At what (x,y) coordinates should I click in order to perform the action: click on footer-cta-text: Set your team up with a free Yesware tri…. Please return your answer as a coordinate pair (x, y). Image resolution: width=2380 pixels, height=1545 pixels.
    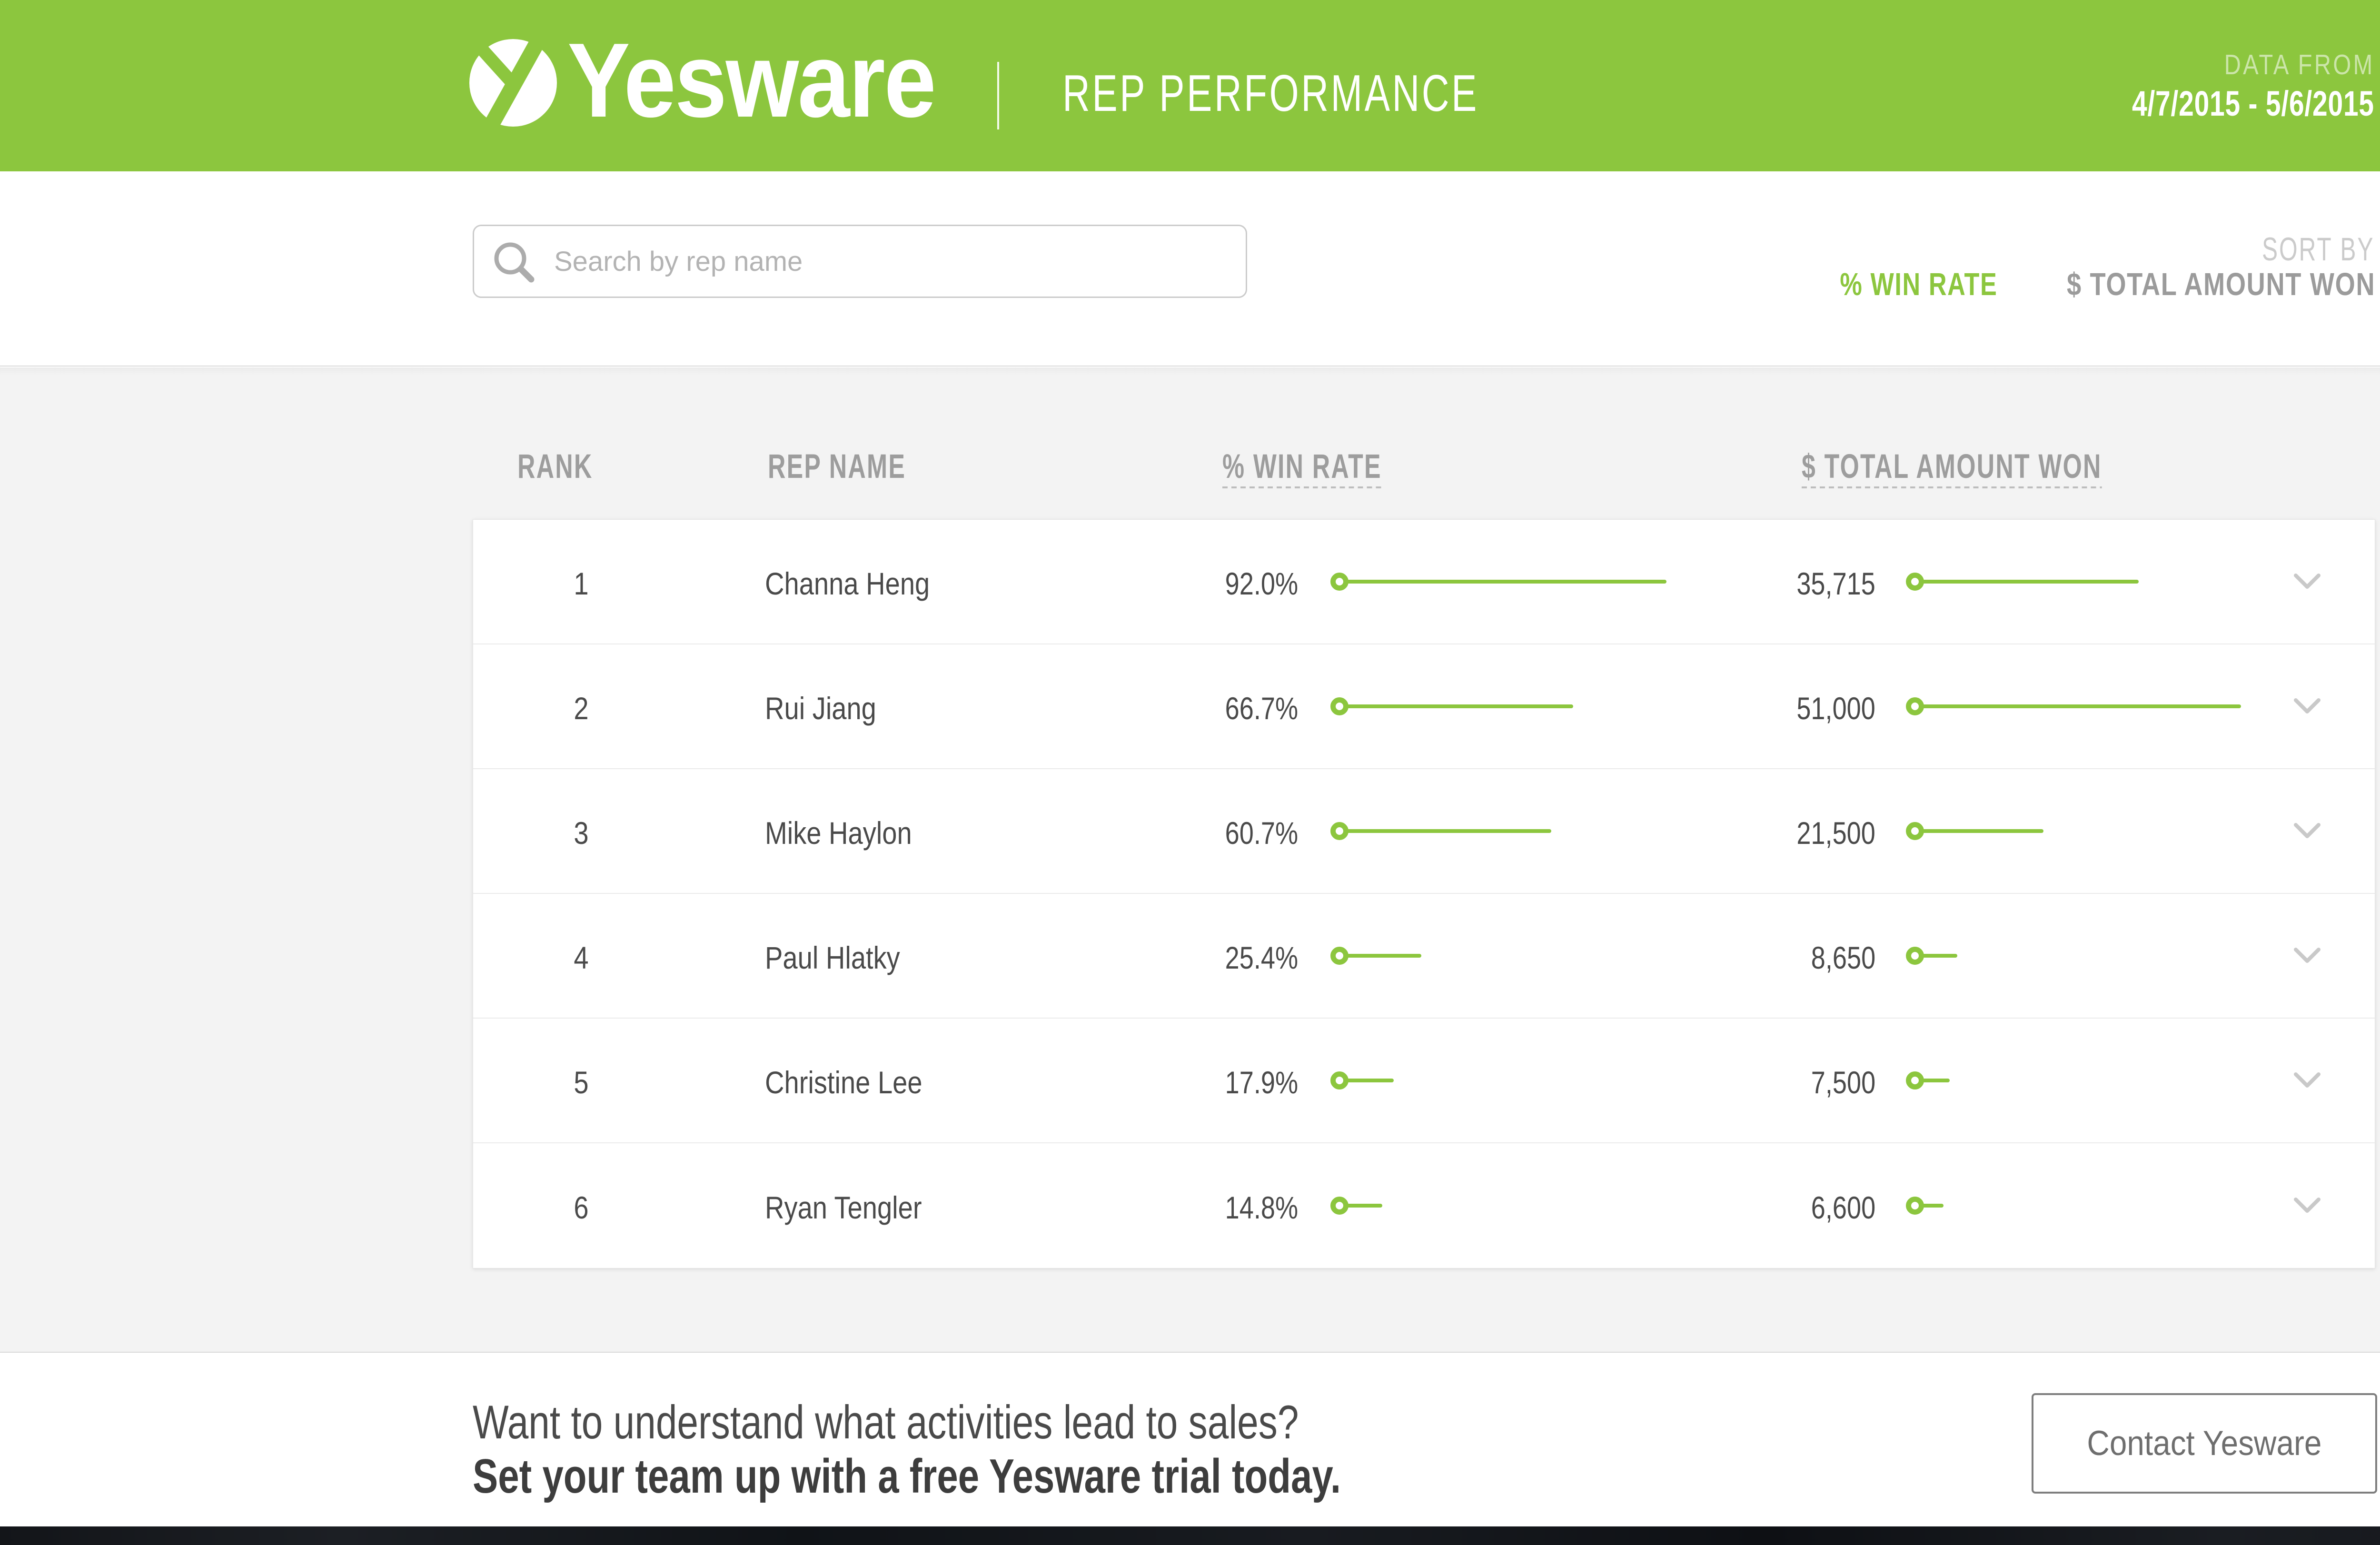
    Looking at the image, I should click on (907, 1476).